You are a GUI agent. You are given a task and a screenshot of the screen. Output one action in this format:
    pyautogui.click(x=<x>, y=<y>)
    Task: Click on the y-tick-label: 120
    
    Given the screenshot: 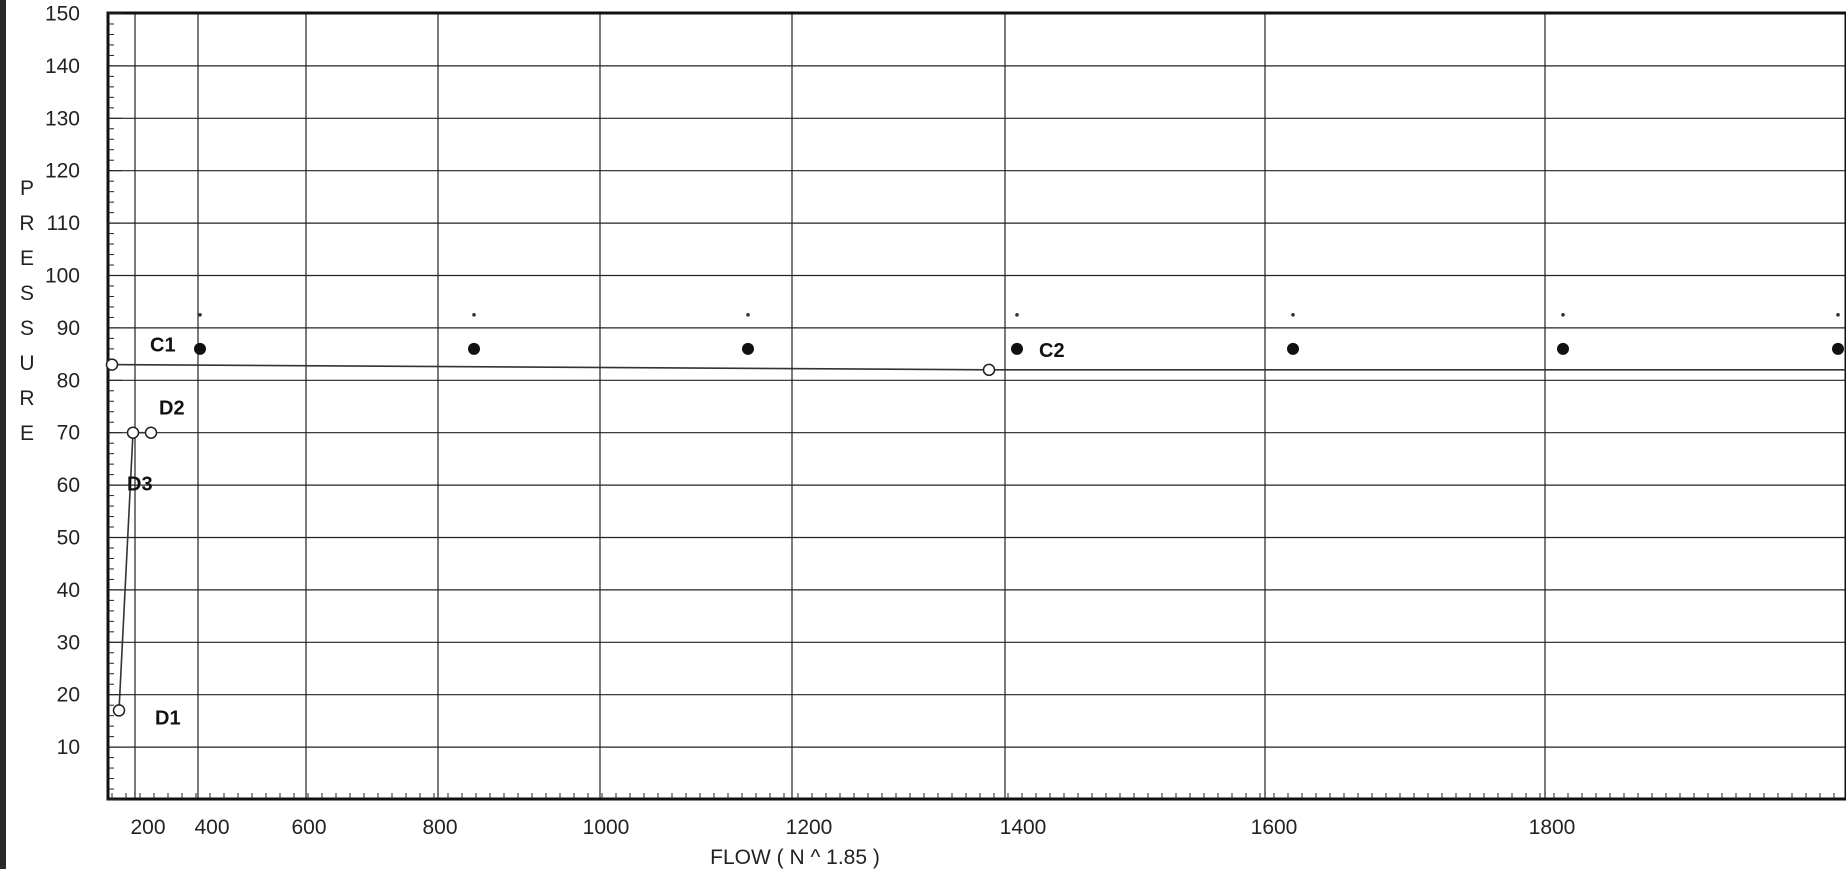 What is the action you would take?
    pyautogui.click(x=62, y=171)
    